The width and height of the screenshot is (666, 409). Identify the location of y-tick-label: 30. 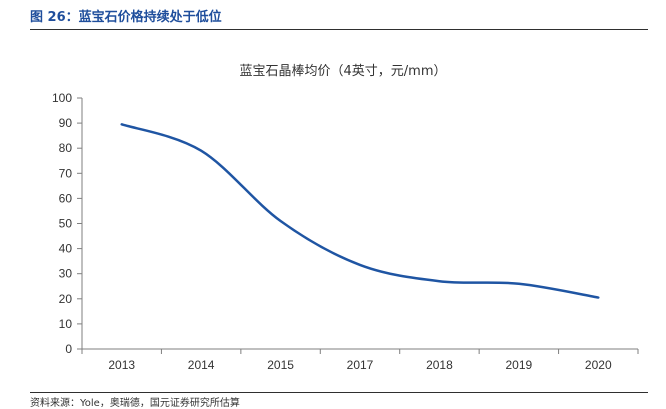
(66, 274).